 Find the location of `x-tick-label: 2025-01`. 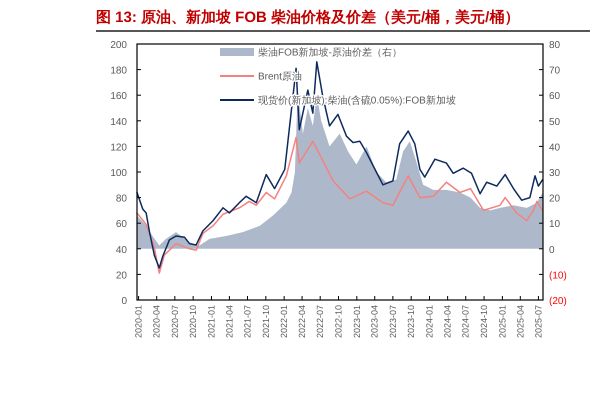

x-tick-label: 2025-01 is located at coordinates (502, 321).